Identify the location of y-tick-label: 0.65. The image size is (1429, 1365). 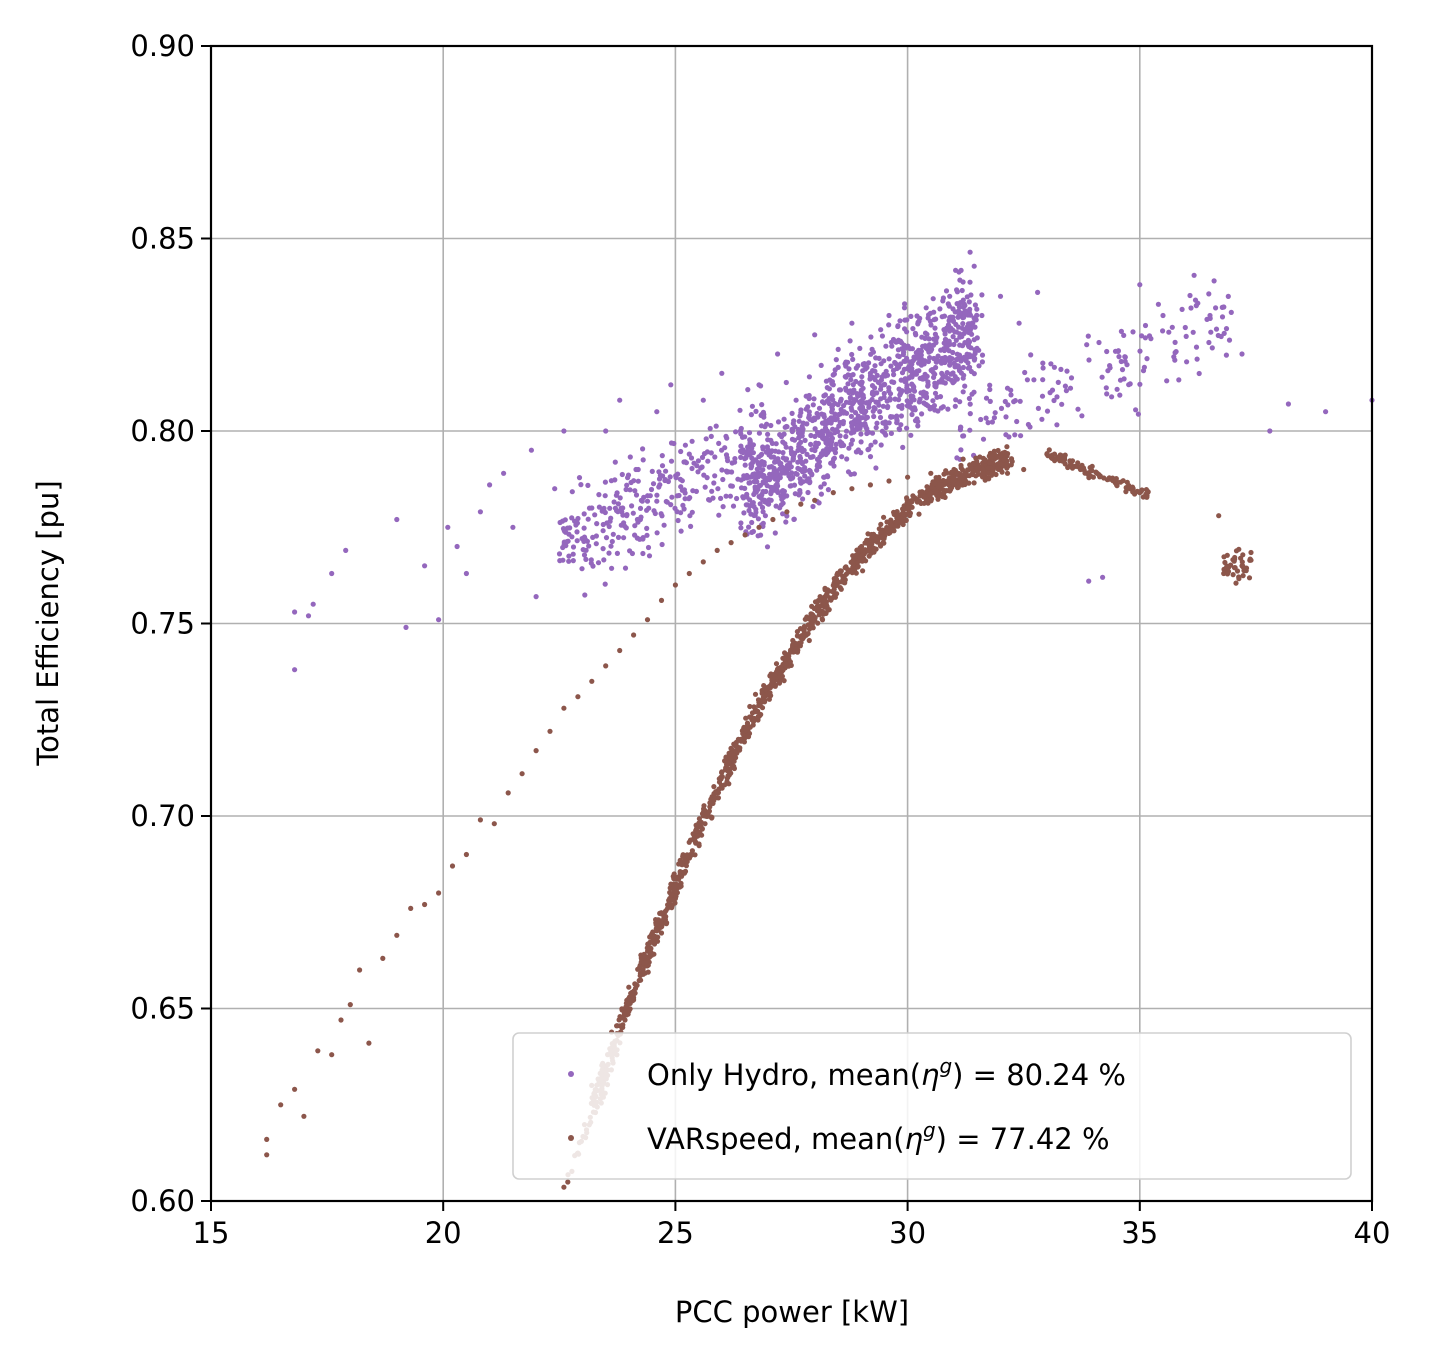
(162, 1009).